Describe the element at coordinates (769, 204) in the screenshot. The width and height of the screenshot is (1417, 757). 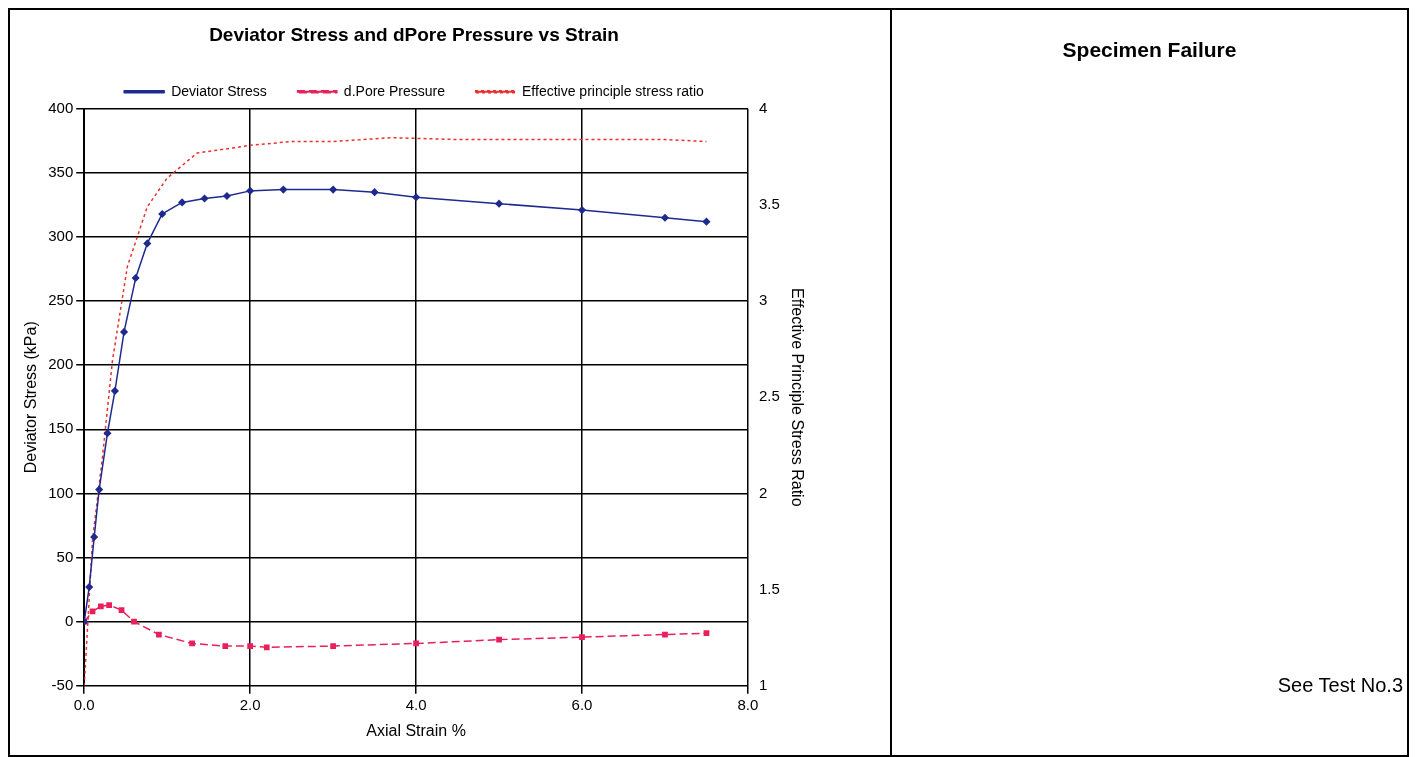
I see `y2-tick-label: 3.5` at that location.